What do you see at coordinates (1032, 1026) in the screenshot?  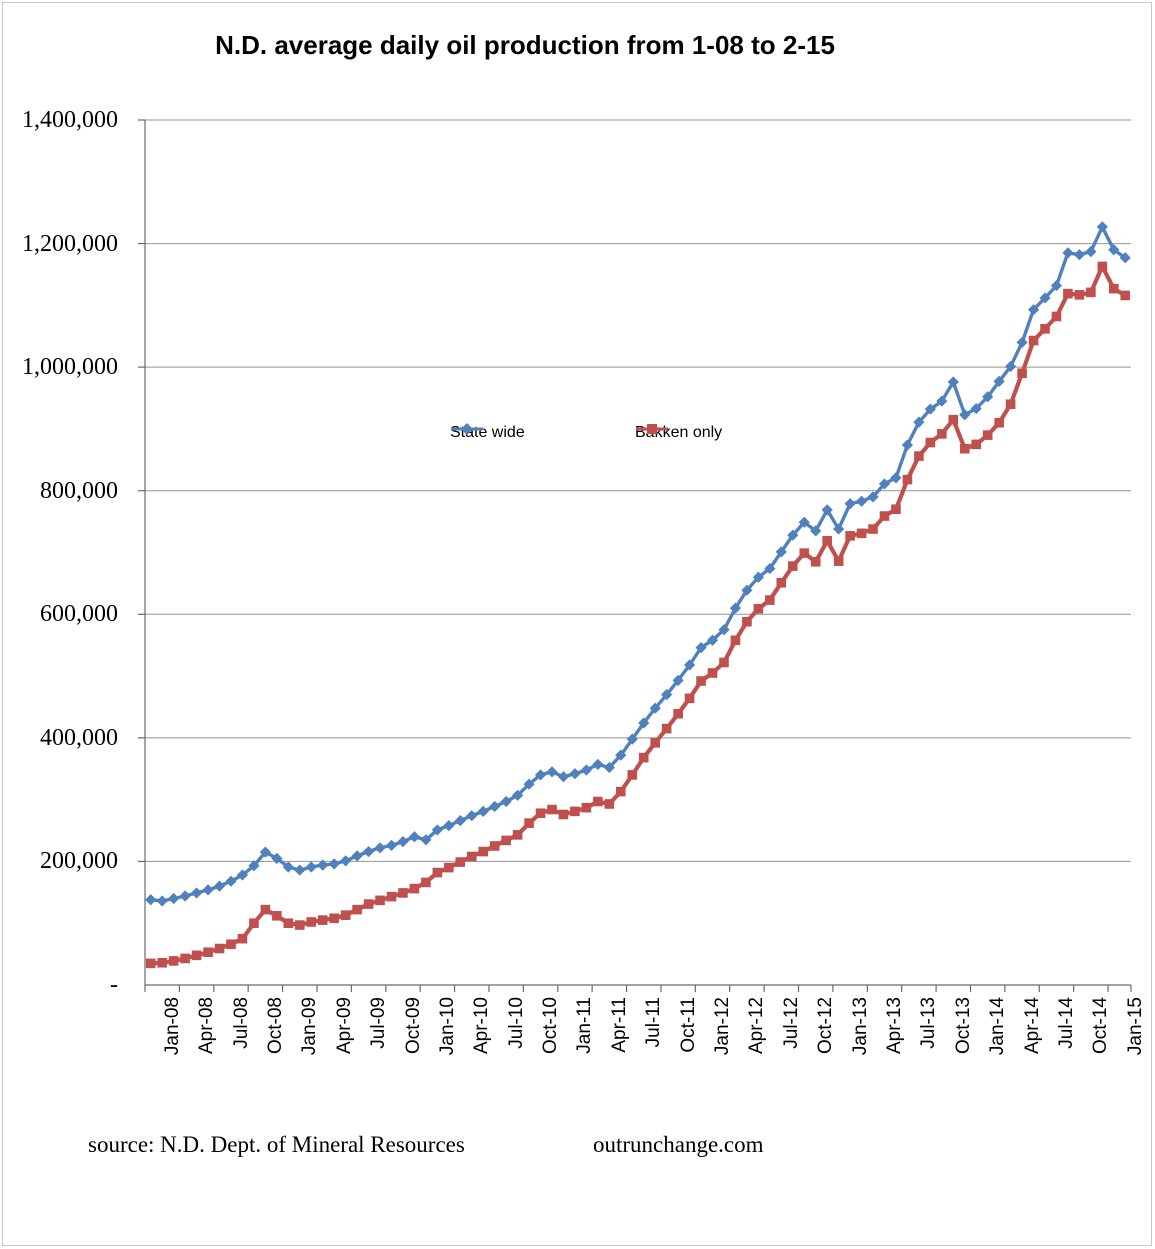 I see `x-tick-label: Apr-14` at bounding box center [1032, 1026].